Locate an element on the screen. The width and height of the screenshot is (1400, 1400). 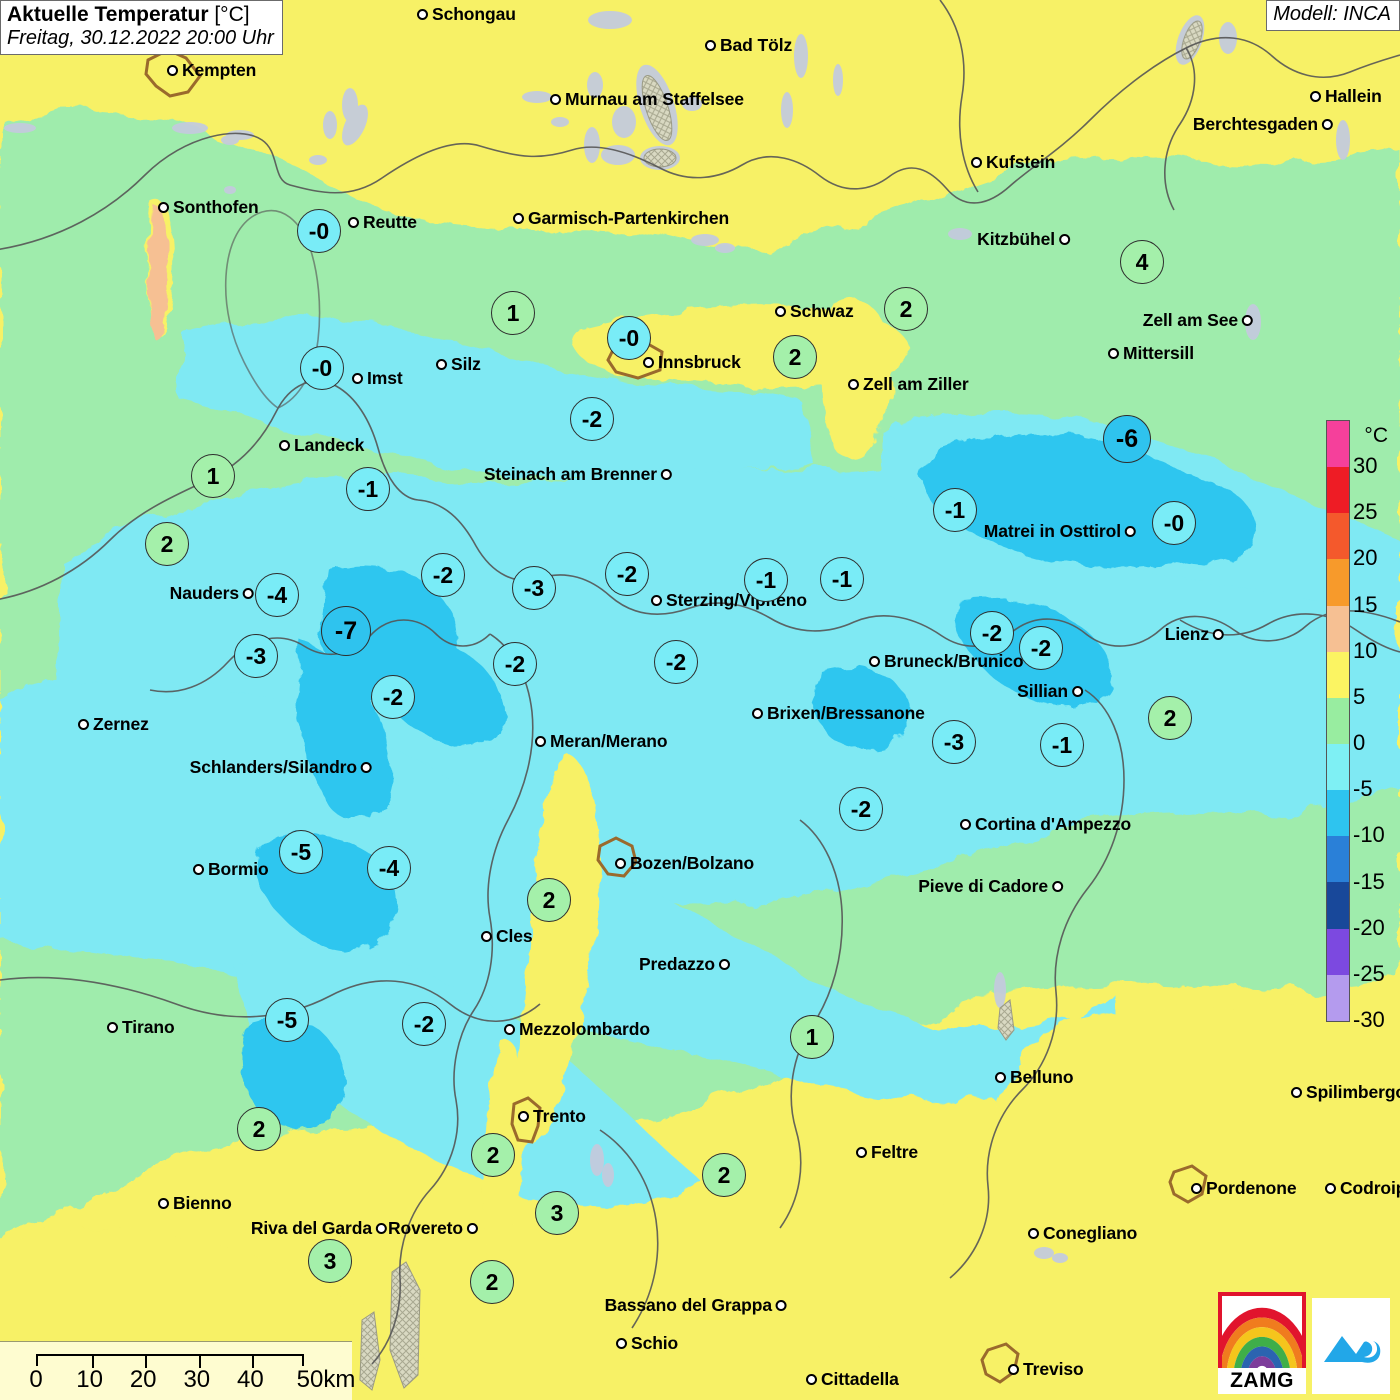
temperature-bubble: -5 is located at coordinates (301, 852).